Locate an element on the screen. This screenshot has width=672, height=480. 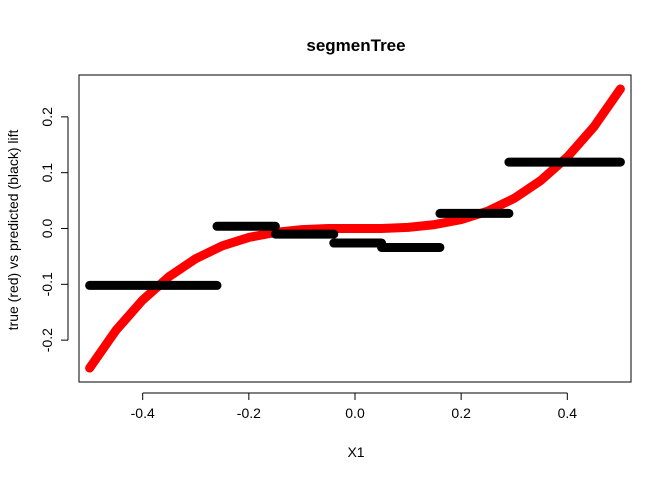
y-tick-label: -0.2 is located at coordinates (47, 340).